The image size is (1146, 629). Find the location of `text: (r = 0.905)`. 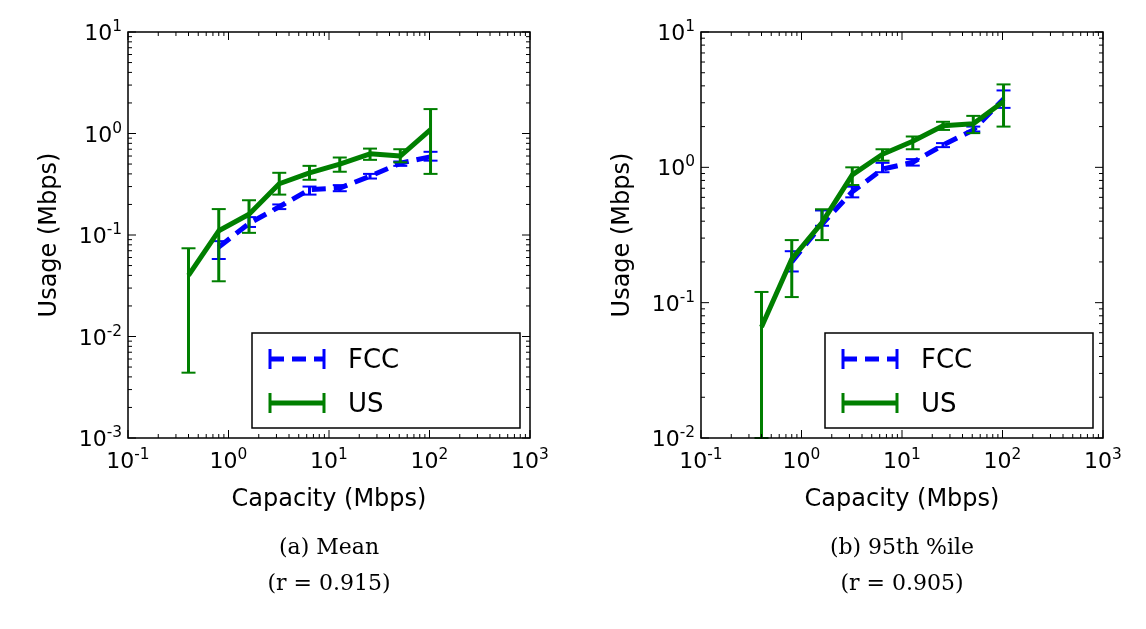

text: (r = 0.905) is located at coordinates (902, 582).